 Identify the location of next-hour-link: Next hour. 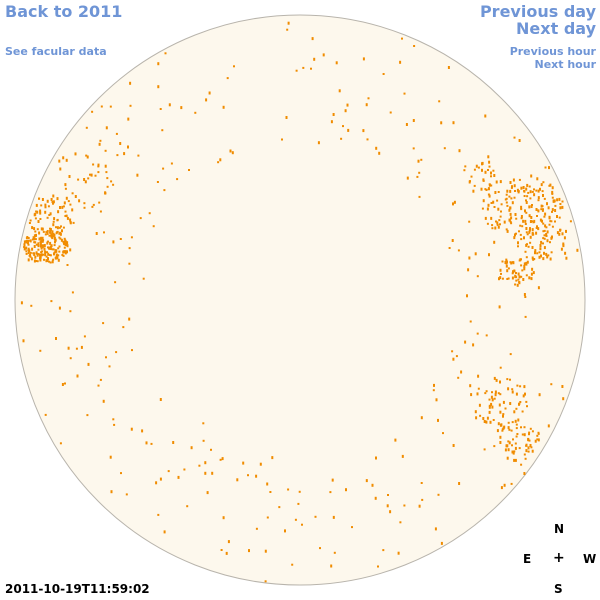
(565, 64).